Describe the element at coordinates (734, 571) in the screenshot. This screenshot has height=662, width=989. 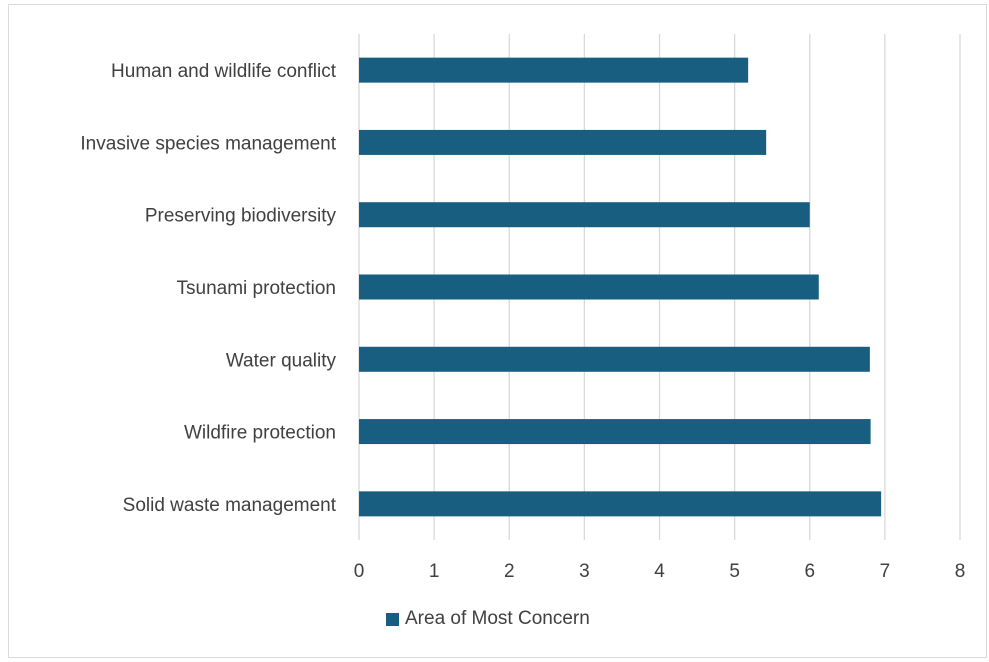
I see `x-tick-label: 5` at that location.